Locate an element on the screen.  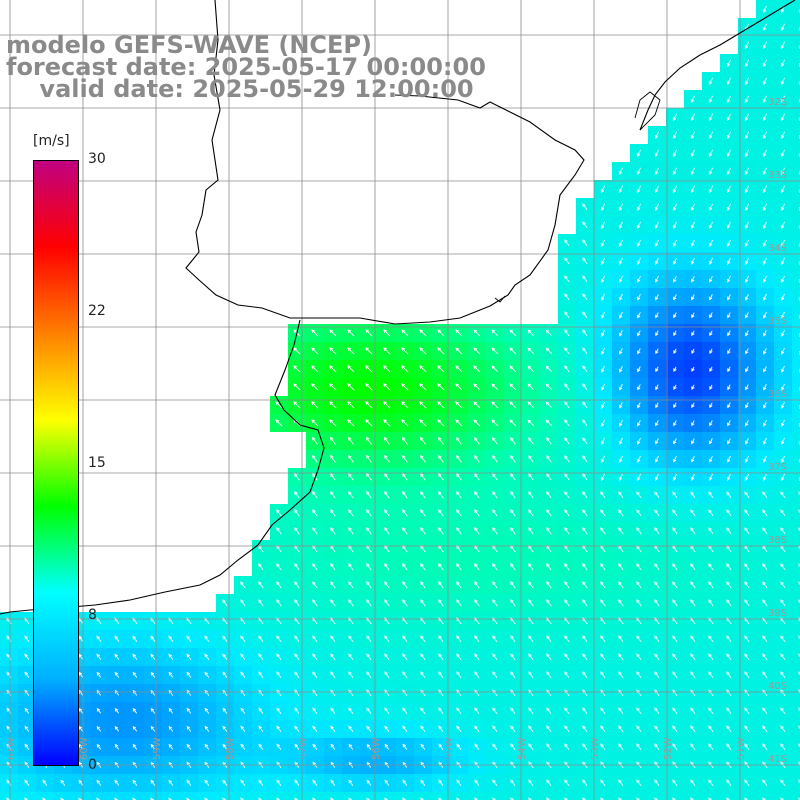
latitude-label: 39S is located at coordinates (777, 613).